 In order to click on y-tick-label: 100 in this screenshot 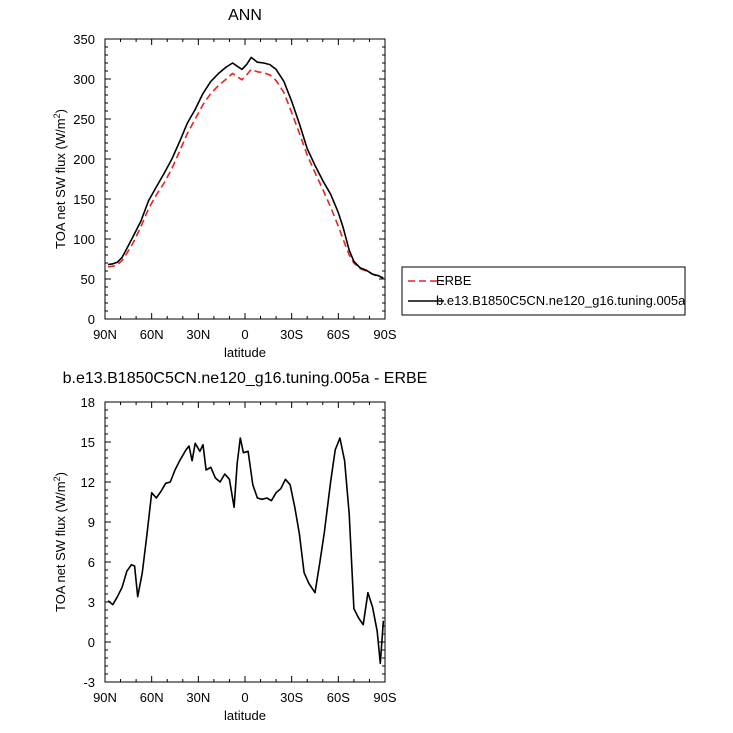, I will do `click(84, 239)`.